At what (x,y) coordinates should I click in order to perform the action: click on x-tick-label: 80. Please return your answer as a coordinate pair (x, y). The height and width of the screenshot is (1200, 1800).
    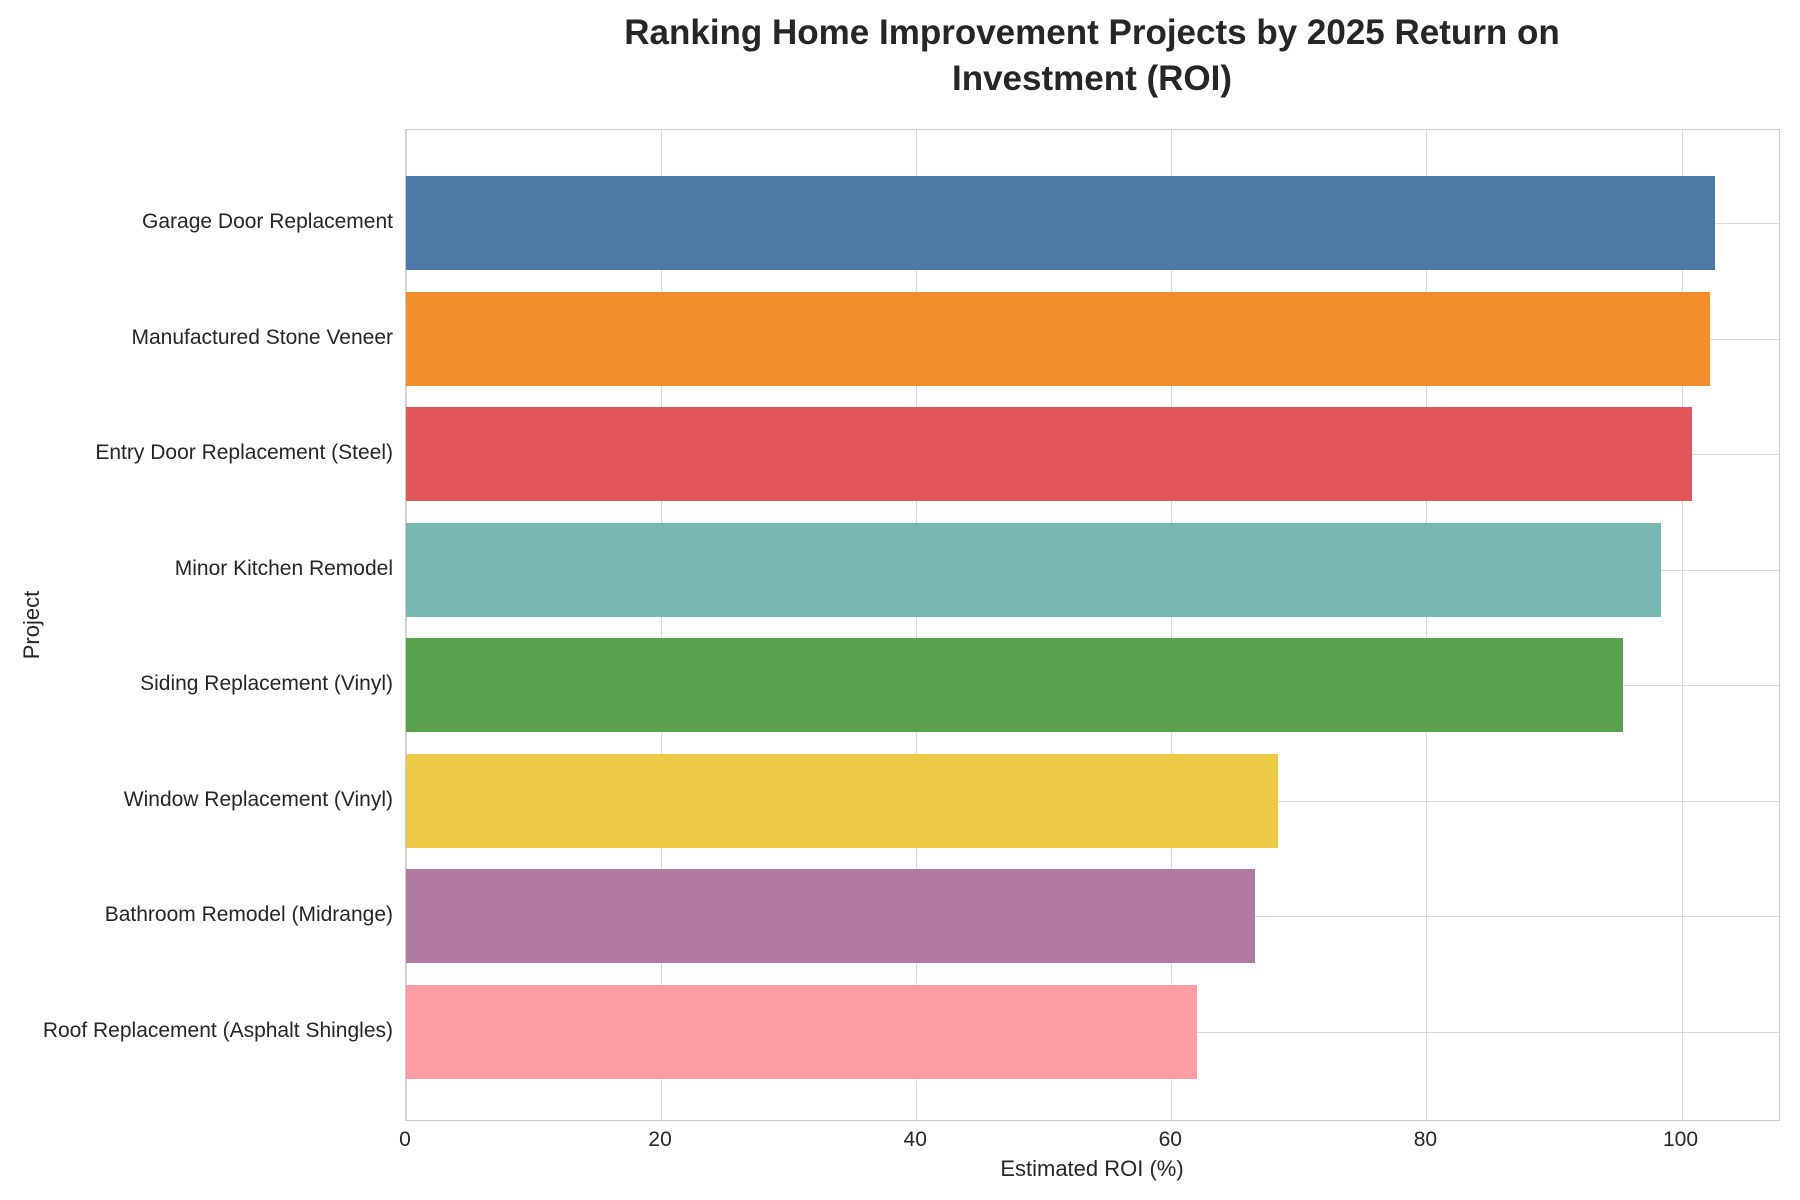
    Looking at the image, I should click on (1425, 1139).